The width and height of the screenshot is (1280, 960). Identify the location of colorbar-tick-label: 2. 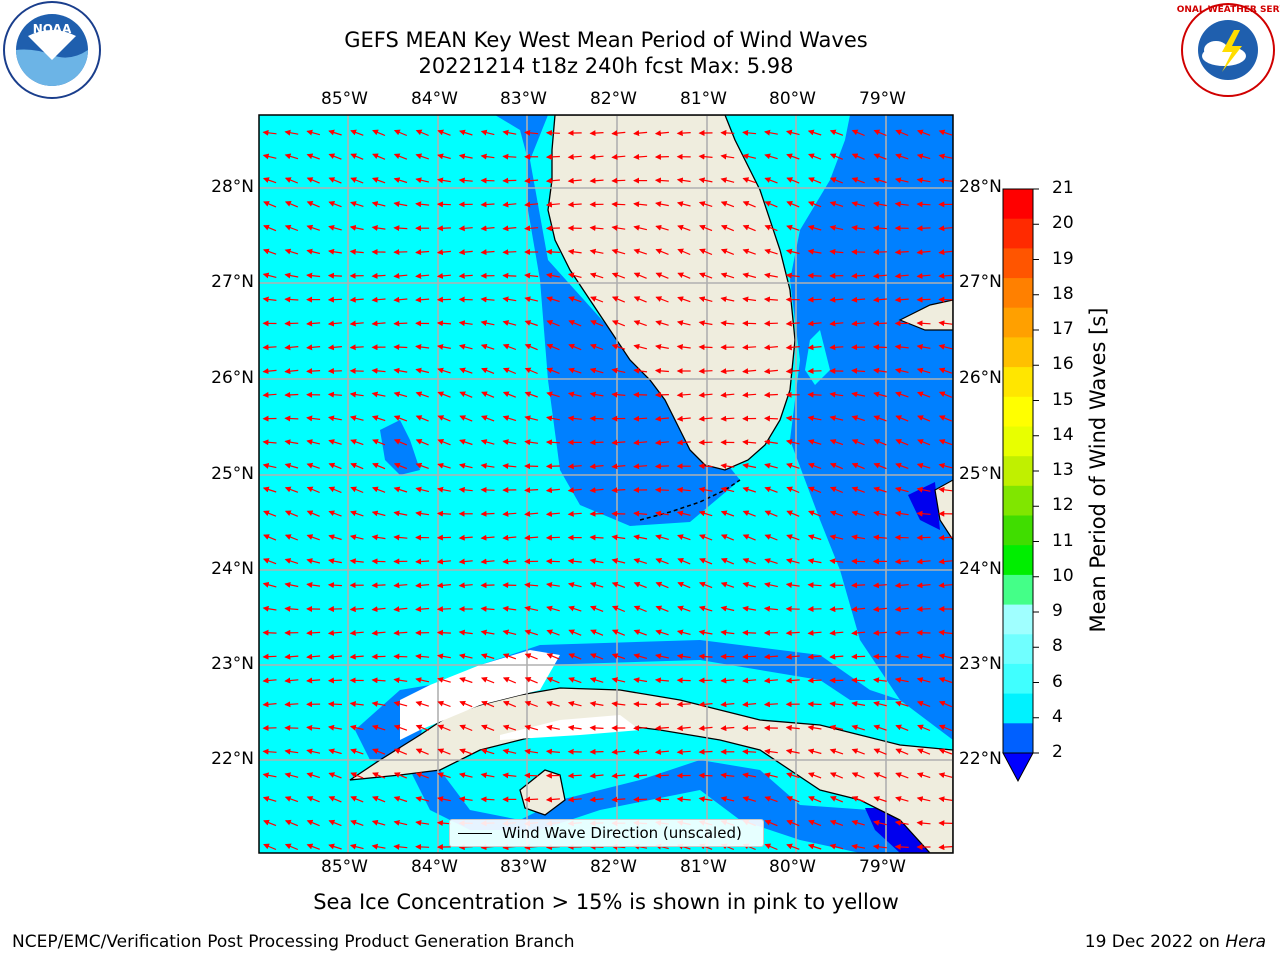
(1057, 752).